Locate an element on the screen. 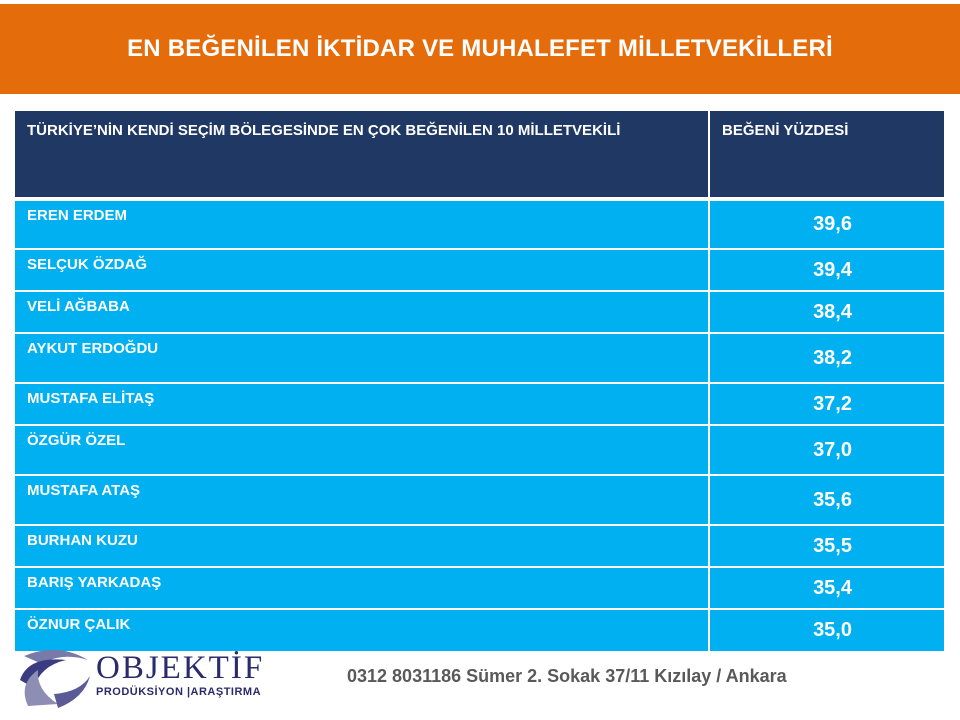 Image resolution: width=960 pixels, height=720 pixels. like-percent: 39,4 is located at coordinates (826, 269).